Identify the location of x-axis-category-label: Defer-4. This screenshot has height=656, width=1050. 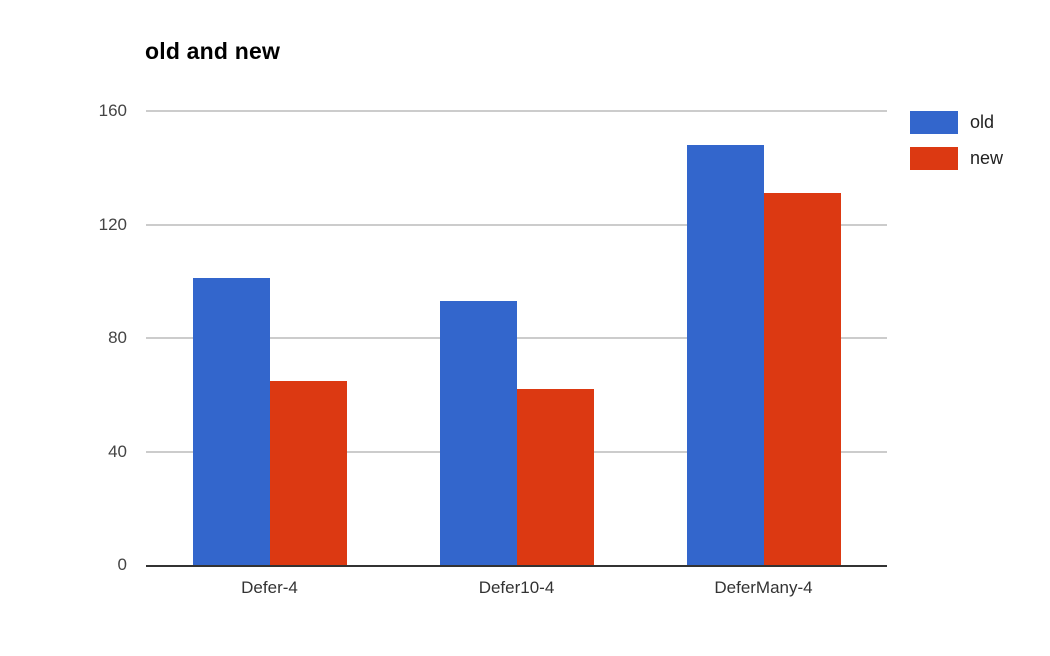
(269, 587).